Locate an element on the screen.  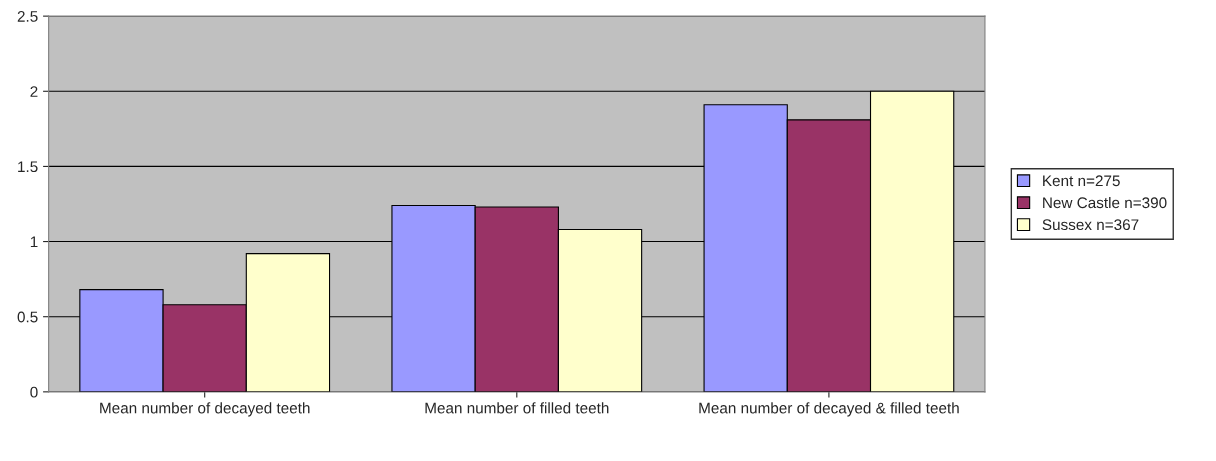
y-tick-label: 1 is located at coordinates (34, 242).